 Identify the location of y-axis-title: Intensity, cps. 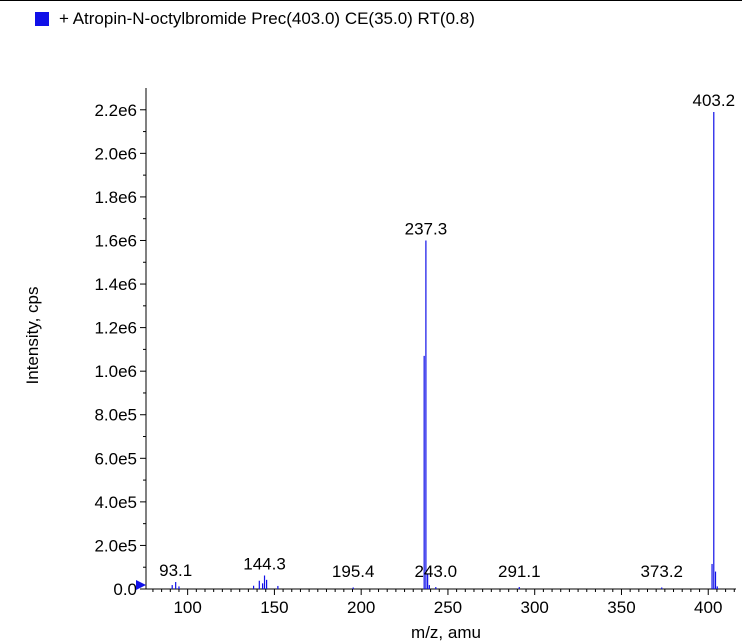
(32, 336).